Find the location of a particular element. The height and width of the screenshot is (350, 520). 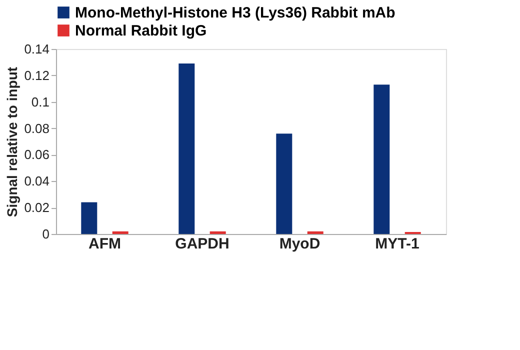

x-tick-label: GAPDH is located at coordinates (202, 244).